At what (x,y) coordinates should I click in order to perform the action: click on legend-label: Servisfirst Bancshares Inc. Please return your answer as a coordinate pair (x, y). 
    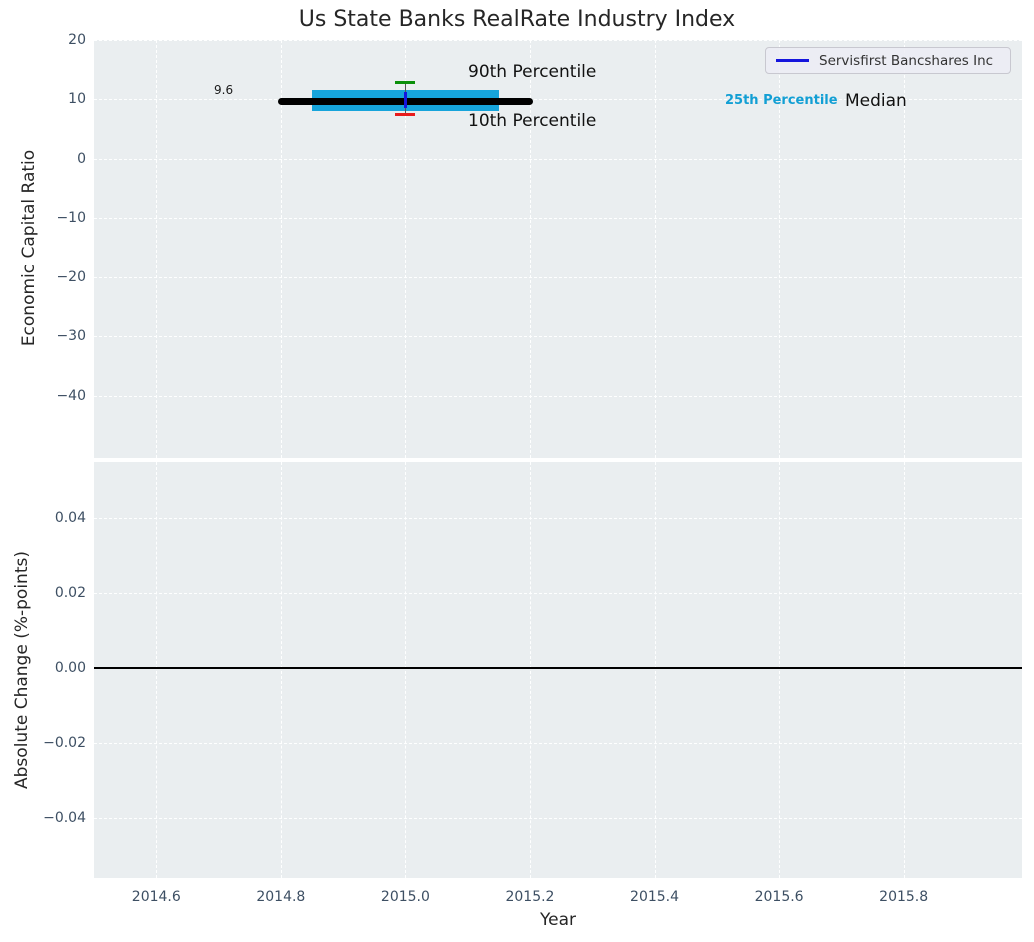
    Looking at the image, I should click on (906, 60).